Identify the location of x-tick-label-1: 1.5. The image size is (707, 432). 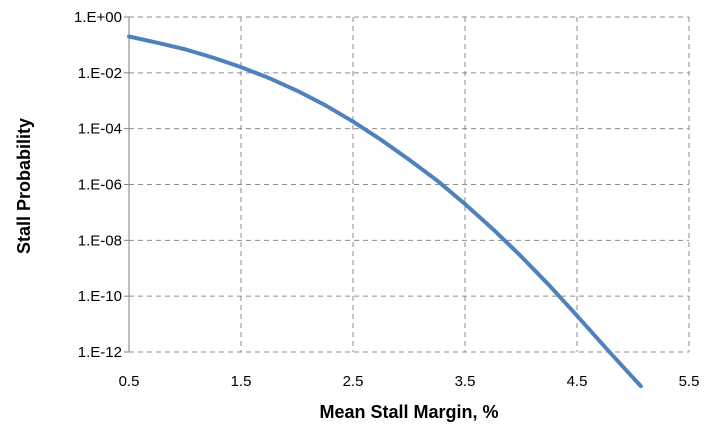
(241, 381).